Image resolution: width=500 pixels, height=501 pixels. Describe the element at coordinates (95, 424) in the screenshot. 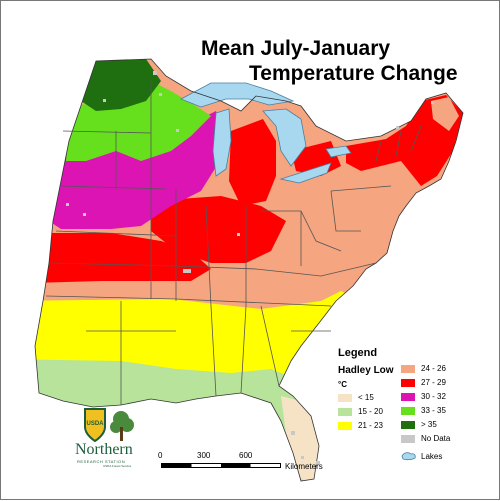

I see `shield-text: USDA` at that location.